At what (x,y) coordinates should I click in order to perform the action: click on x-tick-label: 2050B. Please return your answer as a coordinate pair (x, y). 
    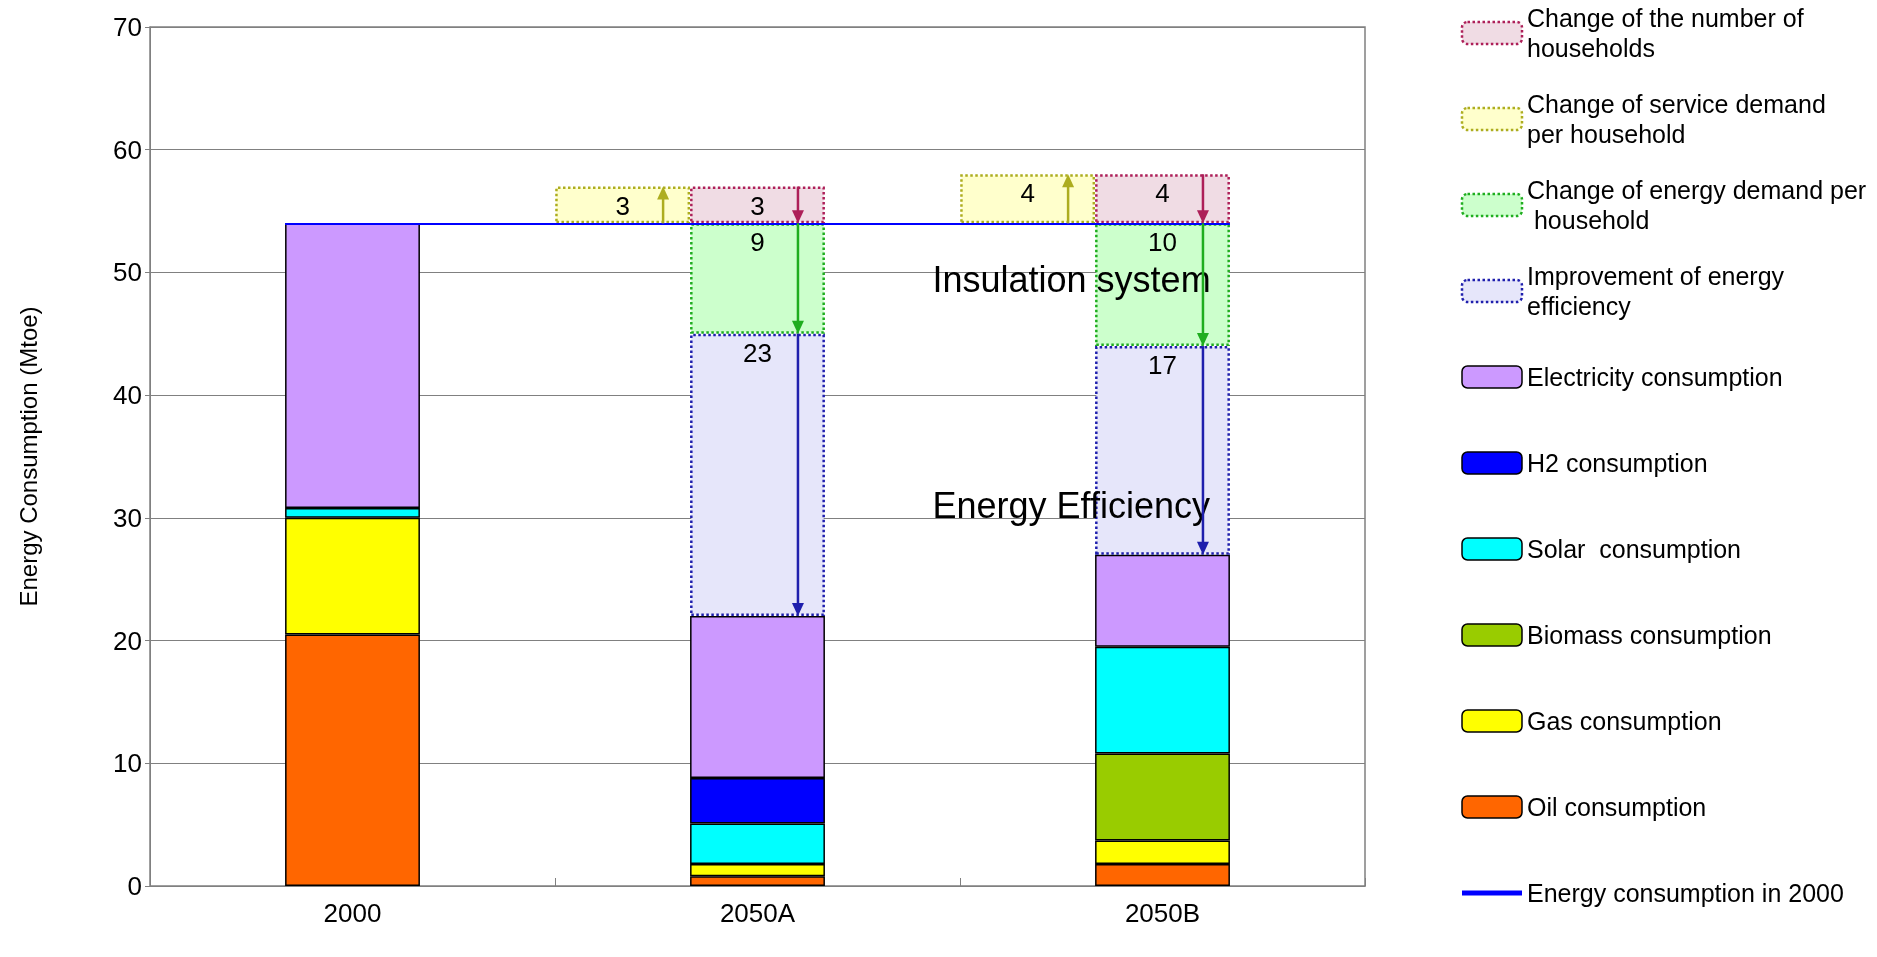
    Looking at the image, I should click on (1162, 913).